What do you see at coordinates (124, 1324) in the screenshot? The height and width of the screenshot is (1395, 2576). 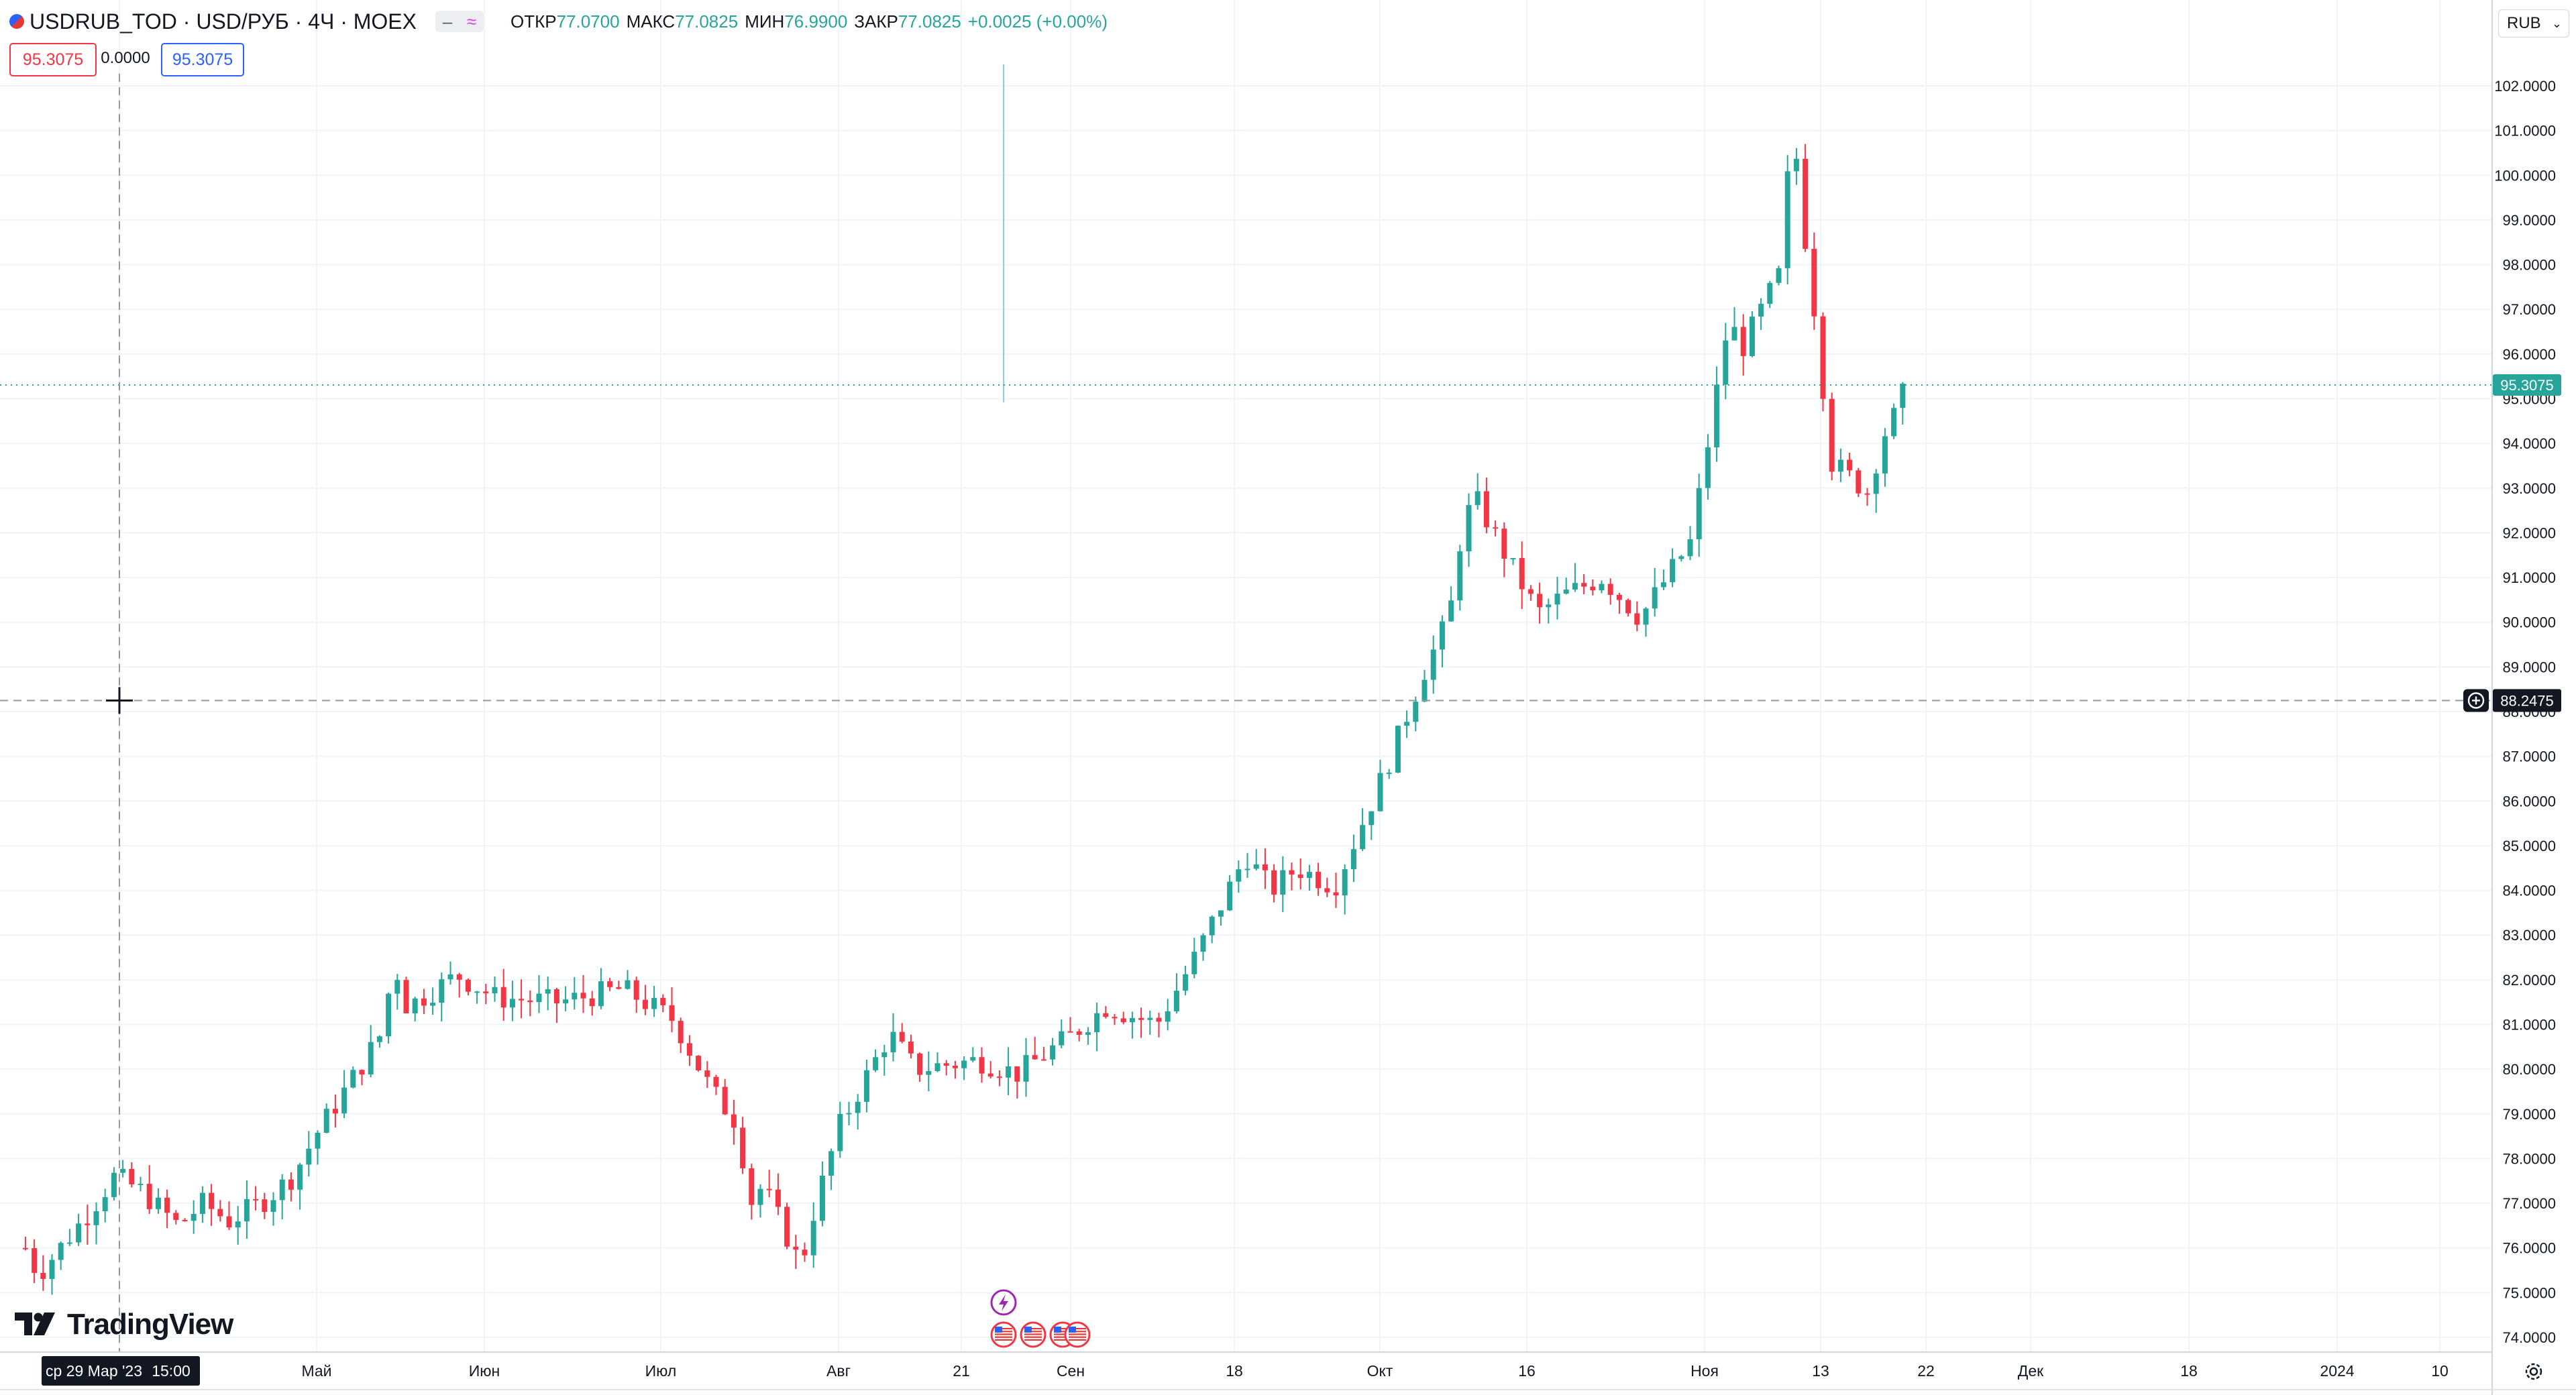 I see `tradingview-logo: TradingView` at bounding box center [124, 1324].